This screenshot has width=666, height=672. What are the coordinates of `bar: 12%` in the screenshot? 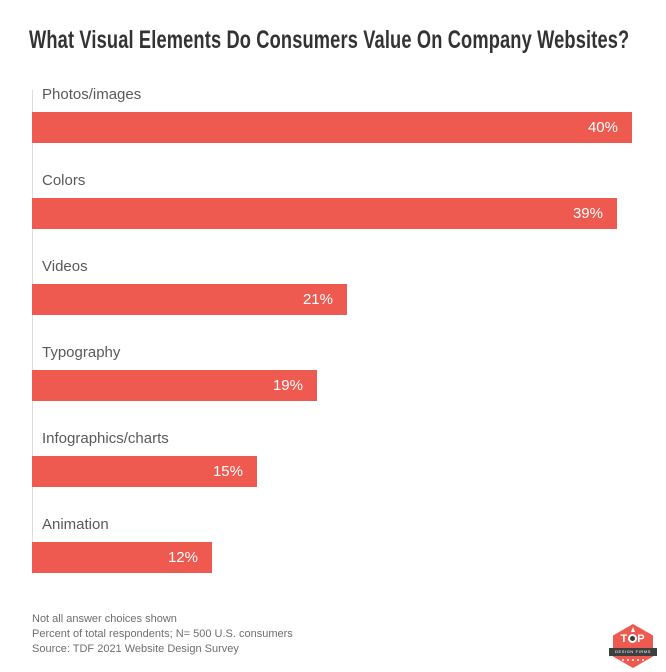 It's located at (122, 557).